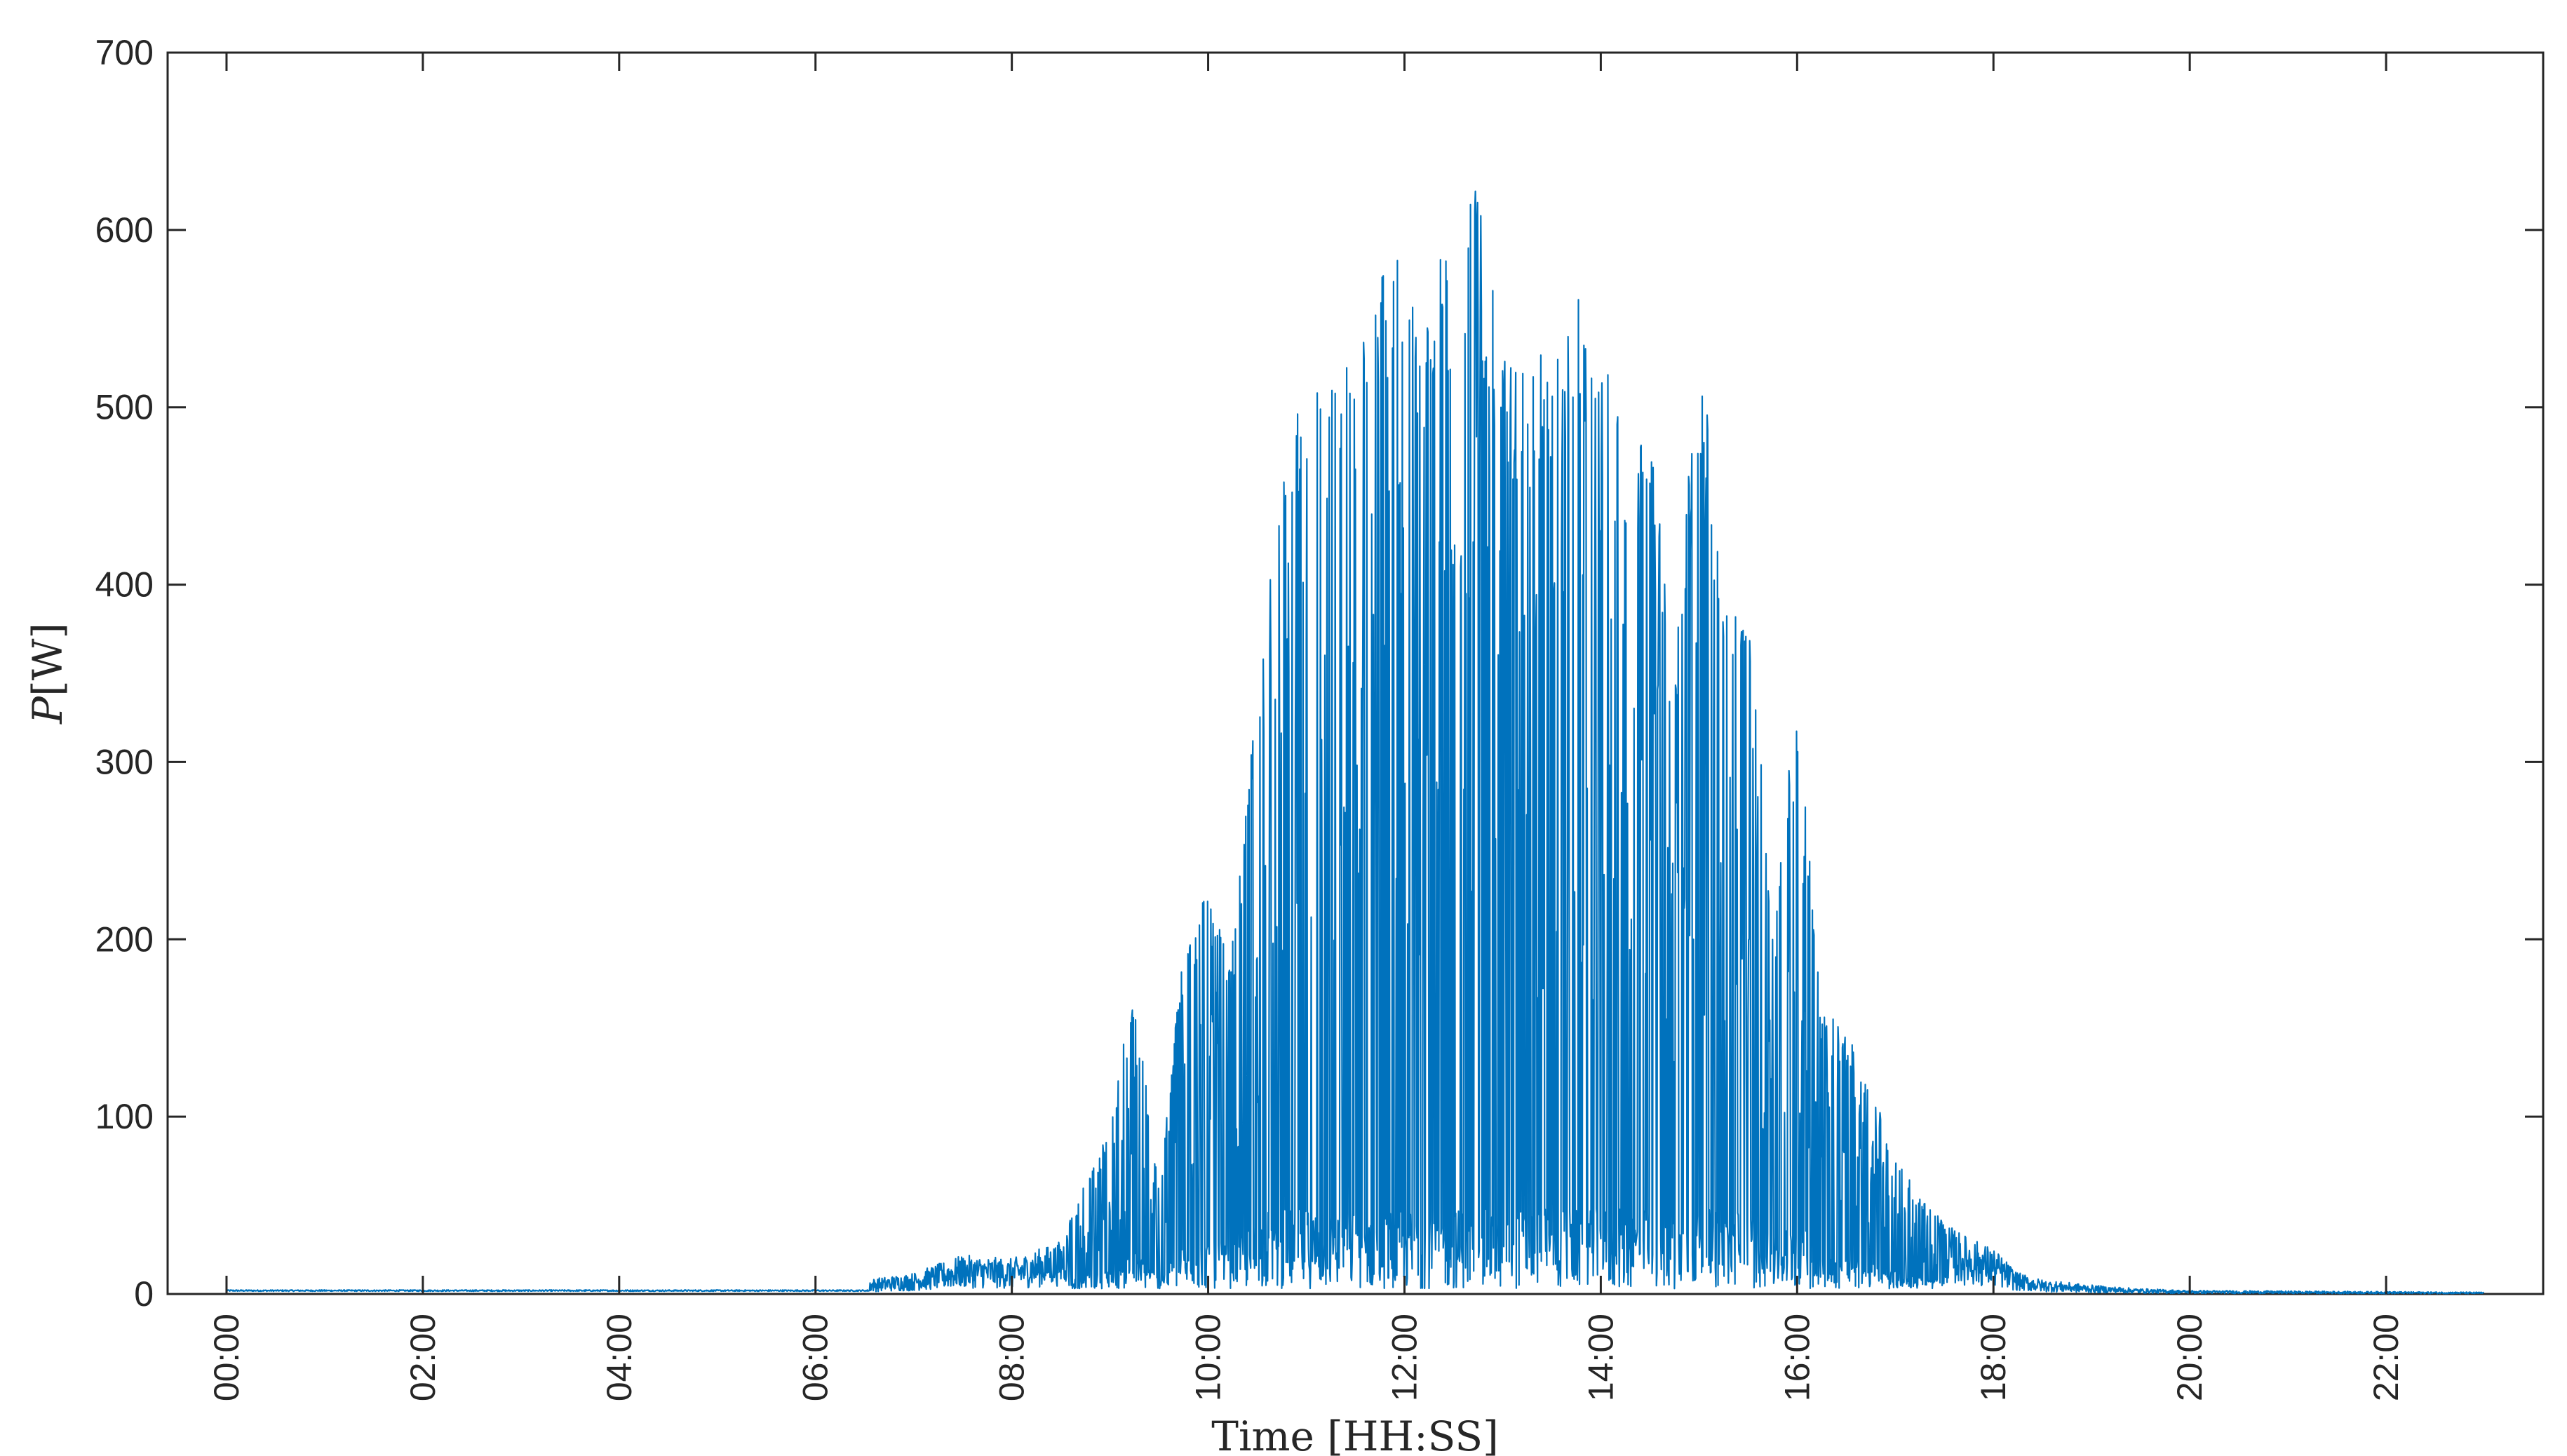  What do you see at coordinates (2386, 1357) in the screenshot?
I see `x-tick-label: 22:00` at bounding box center [2386, 1357].